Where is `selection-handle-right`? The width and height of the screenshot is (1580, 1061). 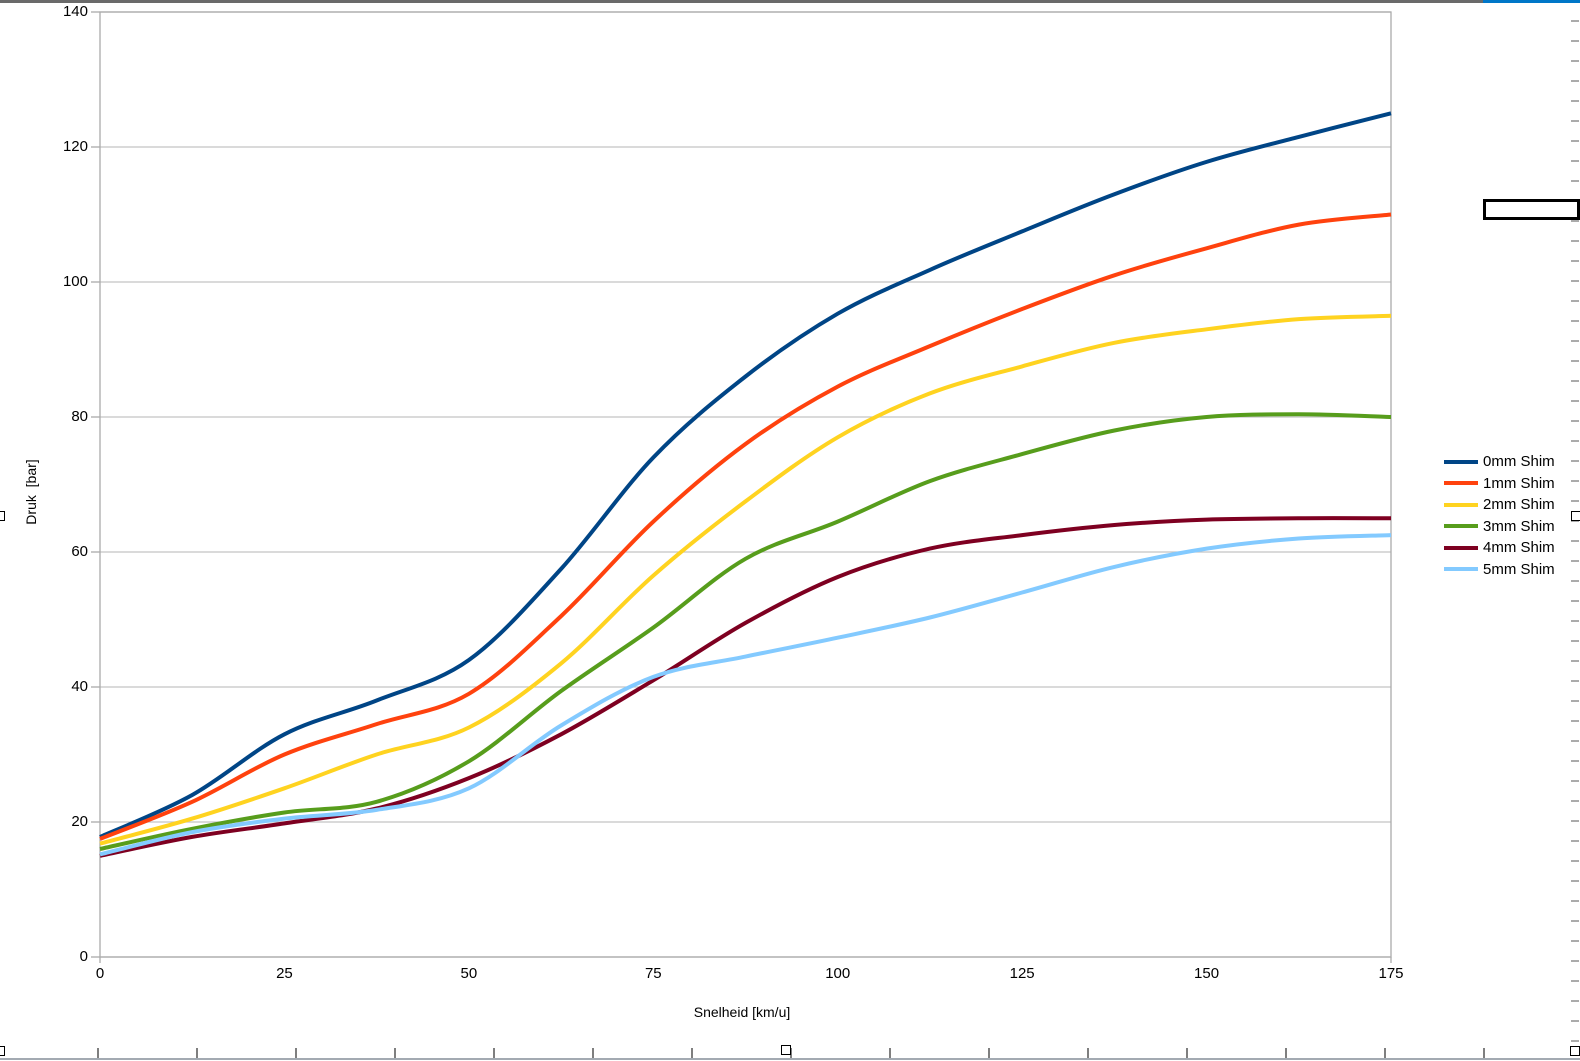 selection-handle-right is located at coordinates (1575, 516).